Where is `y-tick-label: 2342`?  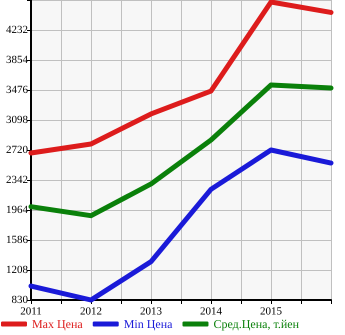 y-tick-label: 2342 is located at coordinates (17, 180).